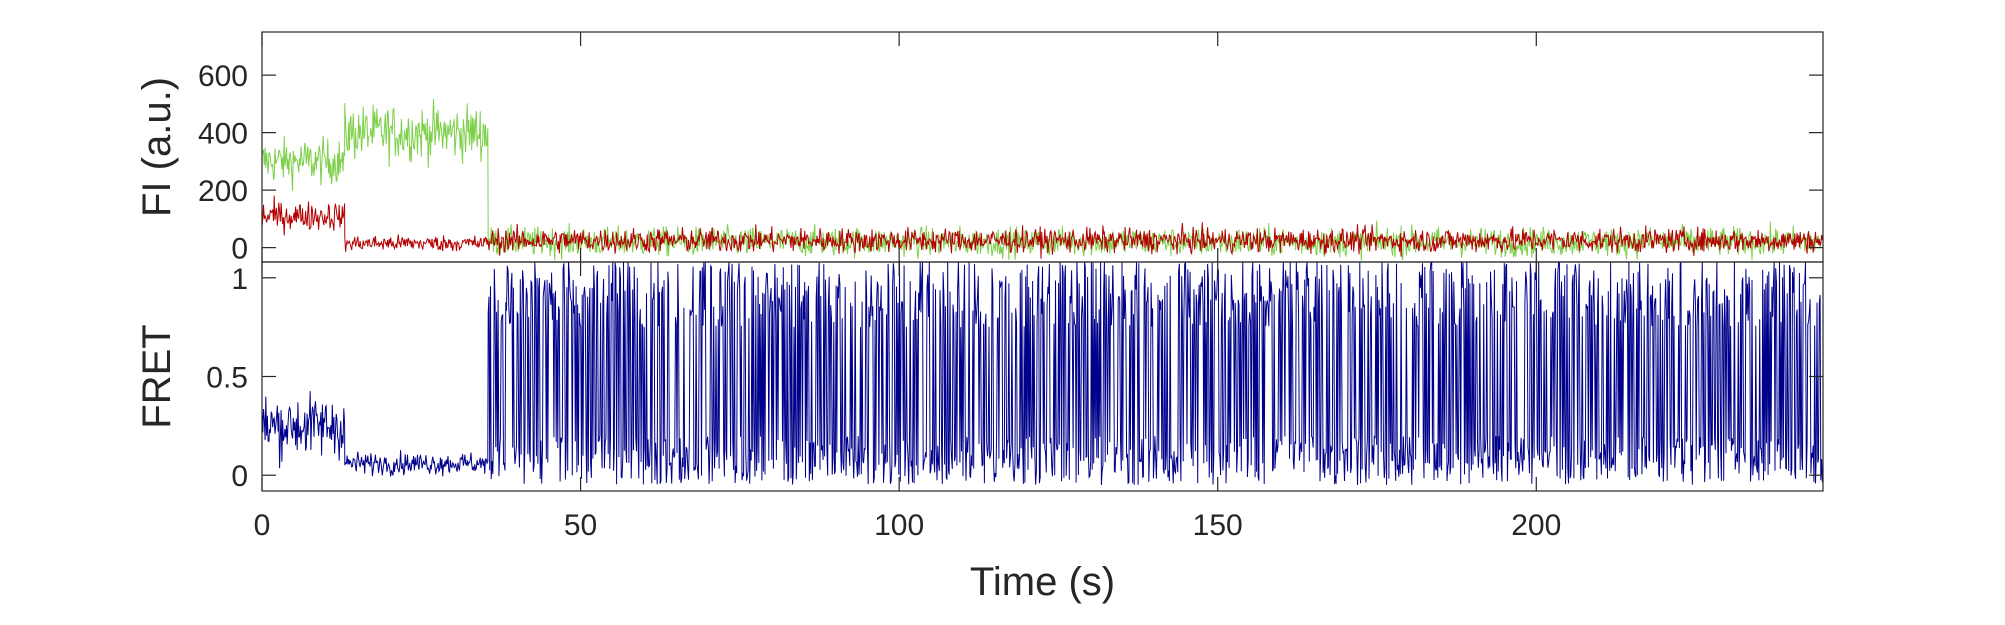 The height and width of the screenshot is (625, 2005). Describe the element at coordinates (157, 147) in the screenshot. I see `y-axis-label: FI (a.u.)` at that location.